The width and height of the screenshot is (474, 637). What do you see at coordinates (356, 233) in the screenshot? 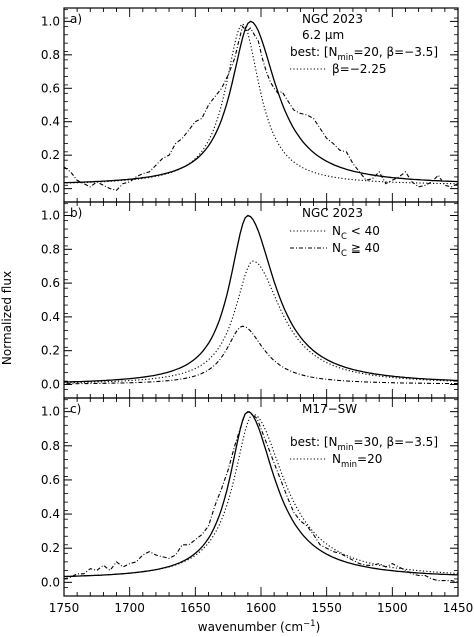
I see `legend-entry: NC < 40` at bounding box center [356, 233].